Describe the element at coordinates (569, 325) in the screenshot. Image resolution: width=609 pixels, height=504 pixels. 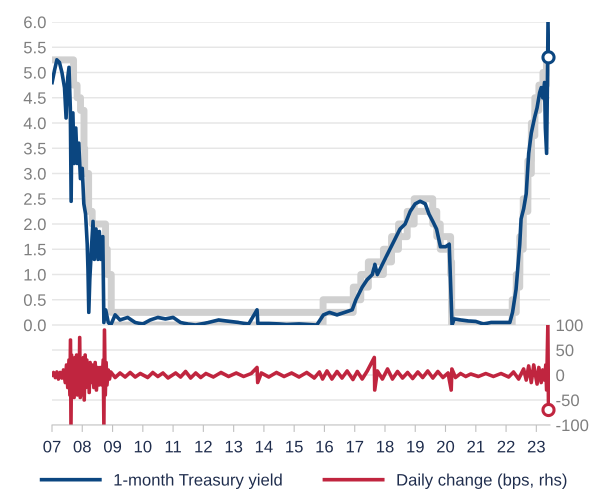
I see `y2-tick-label: 100` at that location.